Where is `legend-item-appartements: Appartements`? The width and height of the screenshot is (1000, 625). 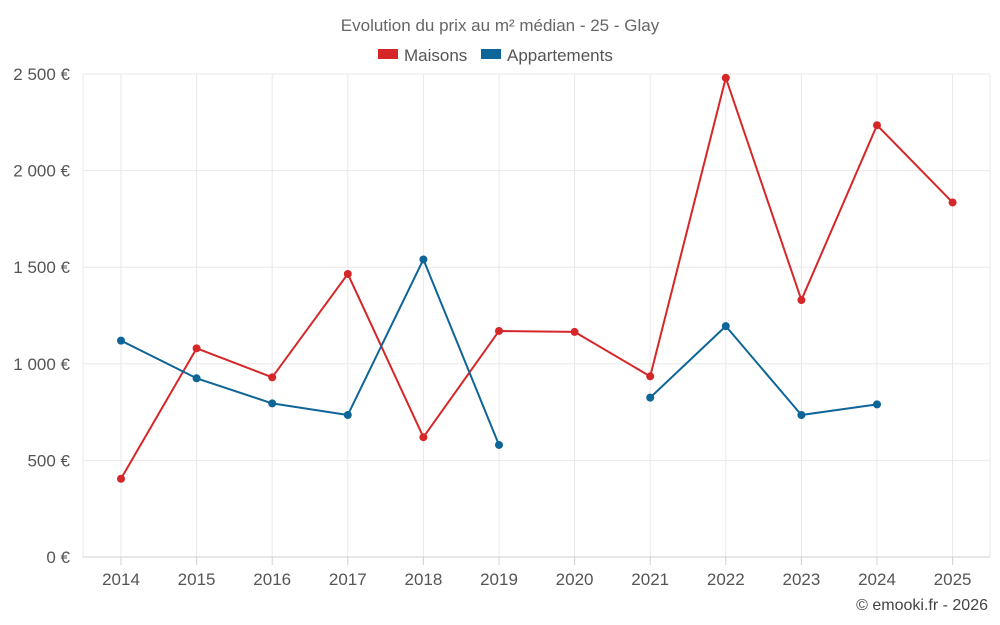
legend-item-appartements: Appartements is located at coordinates (547, 55).